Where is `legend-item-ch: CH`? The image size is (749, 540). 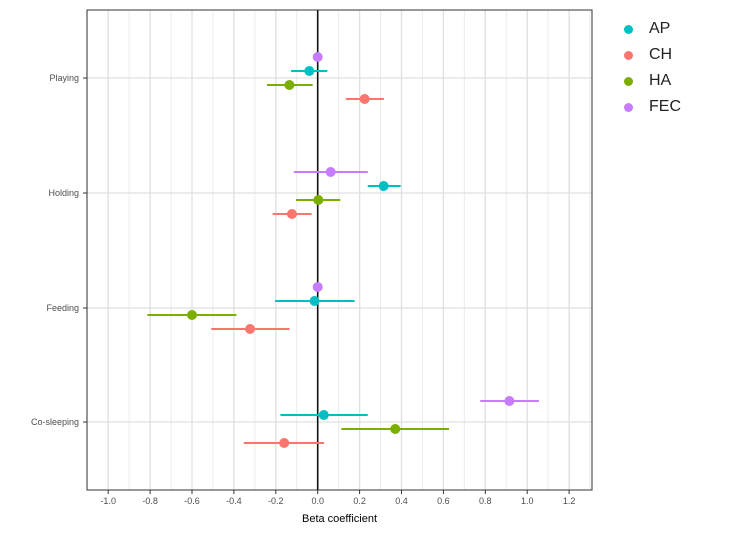 legend-item-ch: CH is located at coordinates (649, 55).